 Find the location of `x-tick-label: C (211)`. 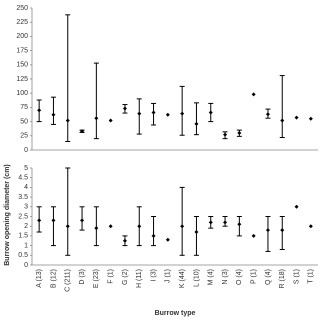

x-tick-label: C (211) is located at coordinates (68, 280).